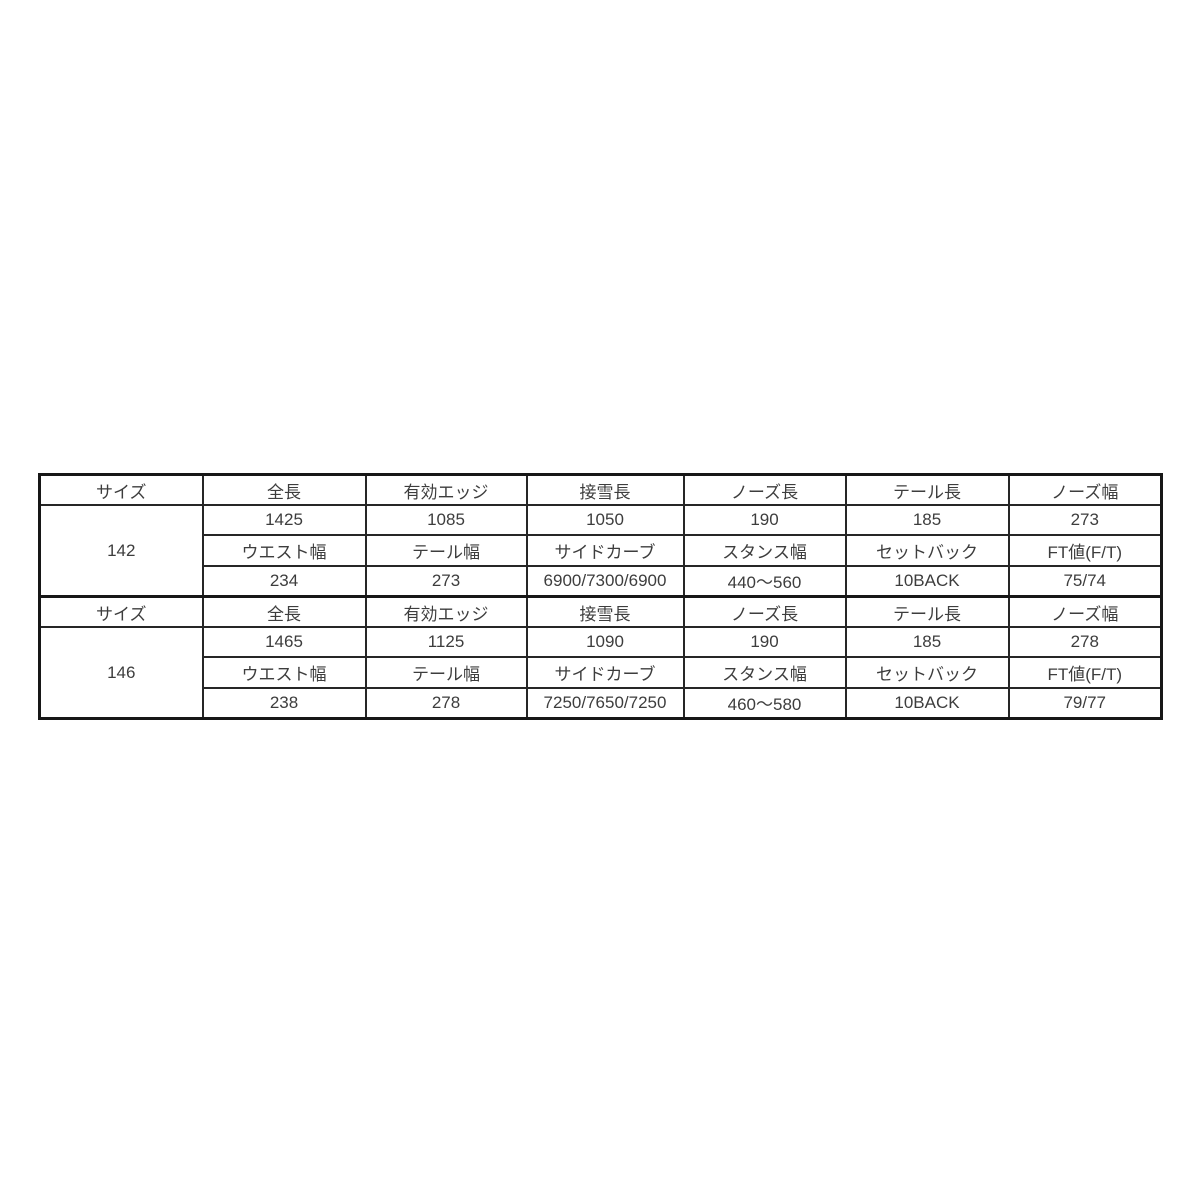 This screenshot has width=1200, height=1200. Describe the element at coordinates (764, 581) in the screenshot. I see `value-cell: 440〜560` at that location.